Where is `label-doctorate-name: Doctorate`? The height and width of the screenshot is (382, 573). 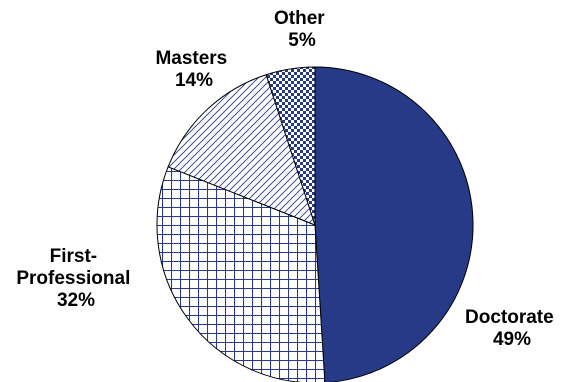
label-doctorate-name: Doctorate is located at coordinates (509, 317).